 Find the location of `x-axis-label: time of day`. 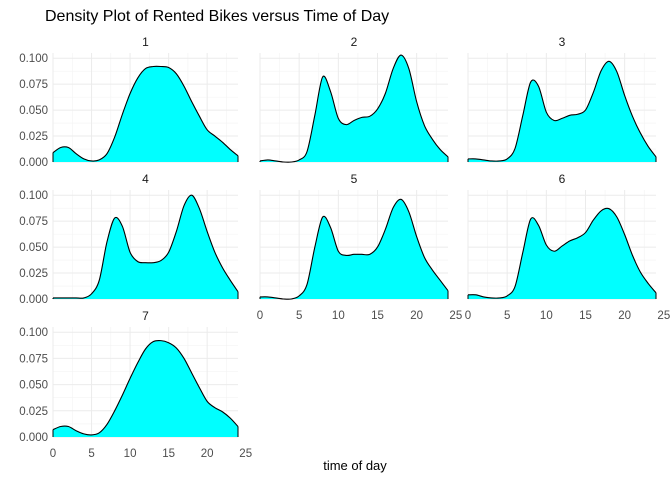

x-axis-label: time of day is located at coordinates (355, 465).